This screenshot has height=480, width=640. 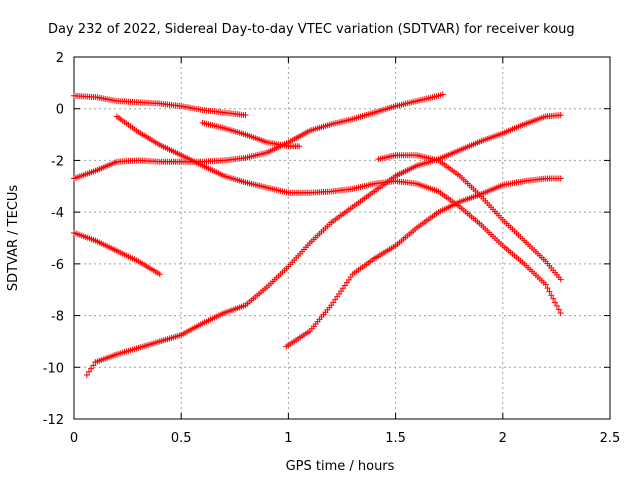 I want to click on x-tick-label: 2.5, so click(x=610, y=438).